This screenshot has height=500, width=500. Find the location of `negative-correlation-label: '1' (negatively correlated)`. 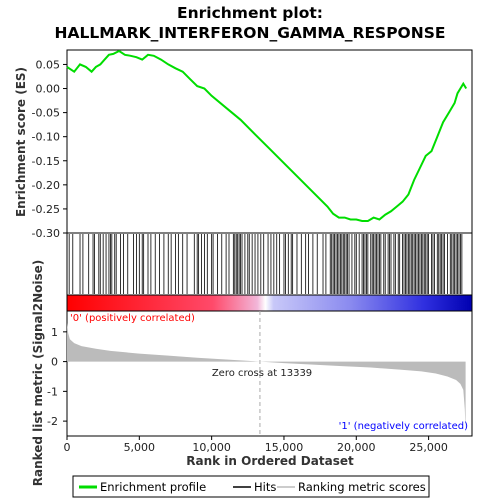

negative-correlation-label: '1' (negatively correlated) is located at coordinates (403, 426).